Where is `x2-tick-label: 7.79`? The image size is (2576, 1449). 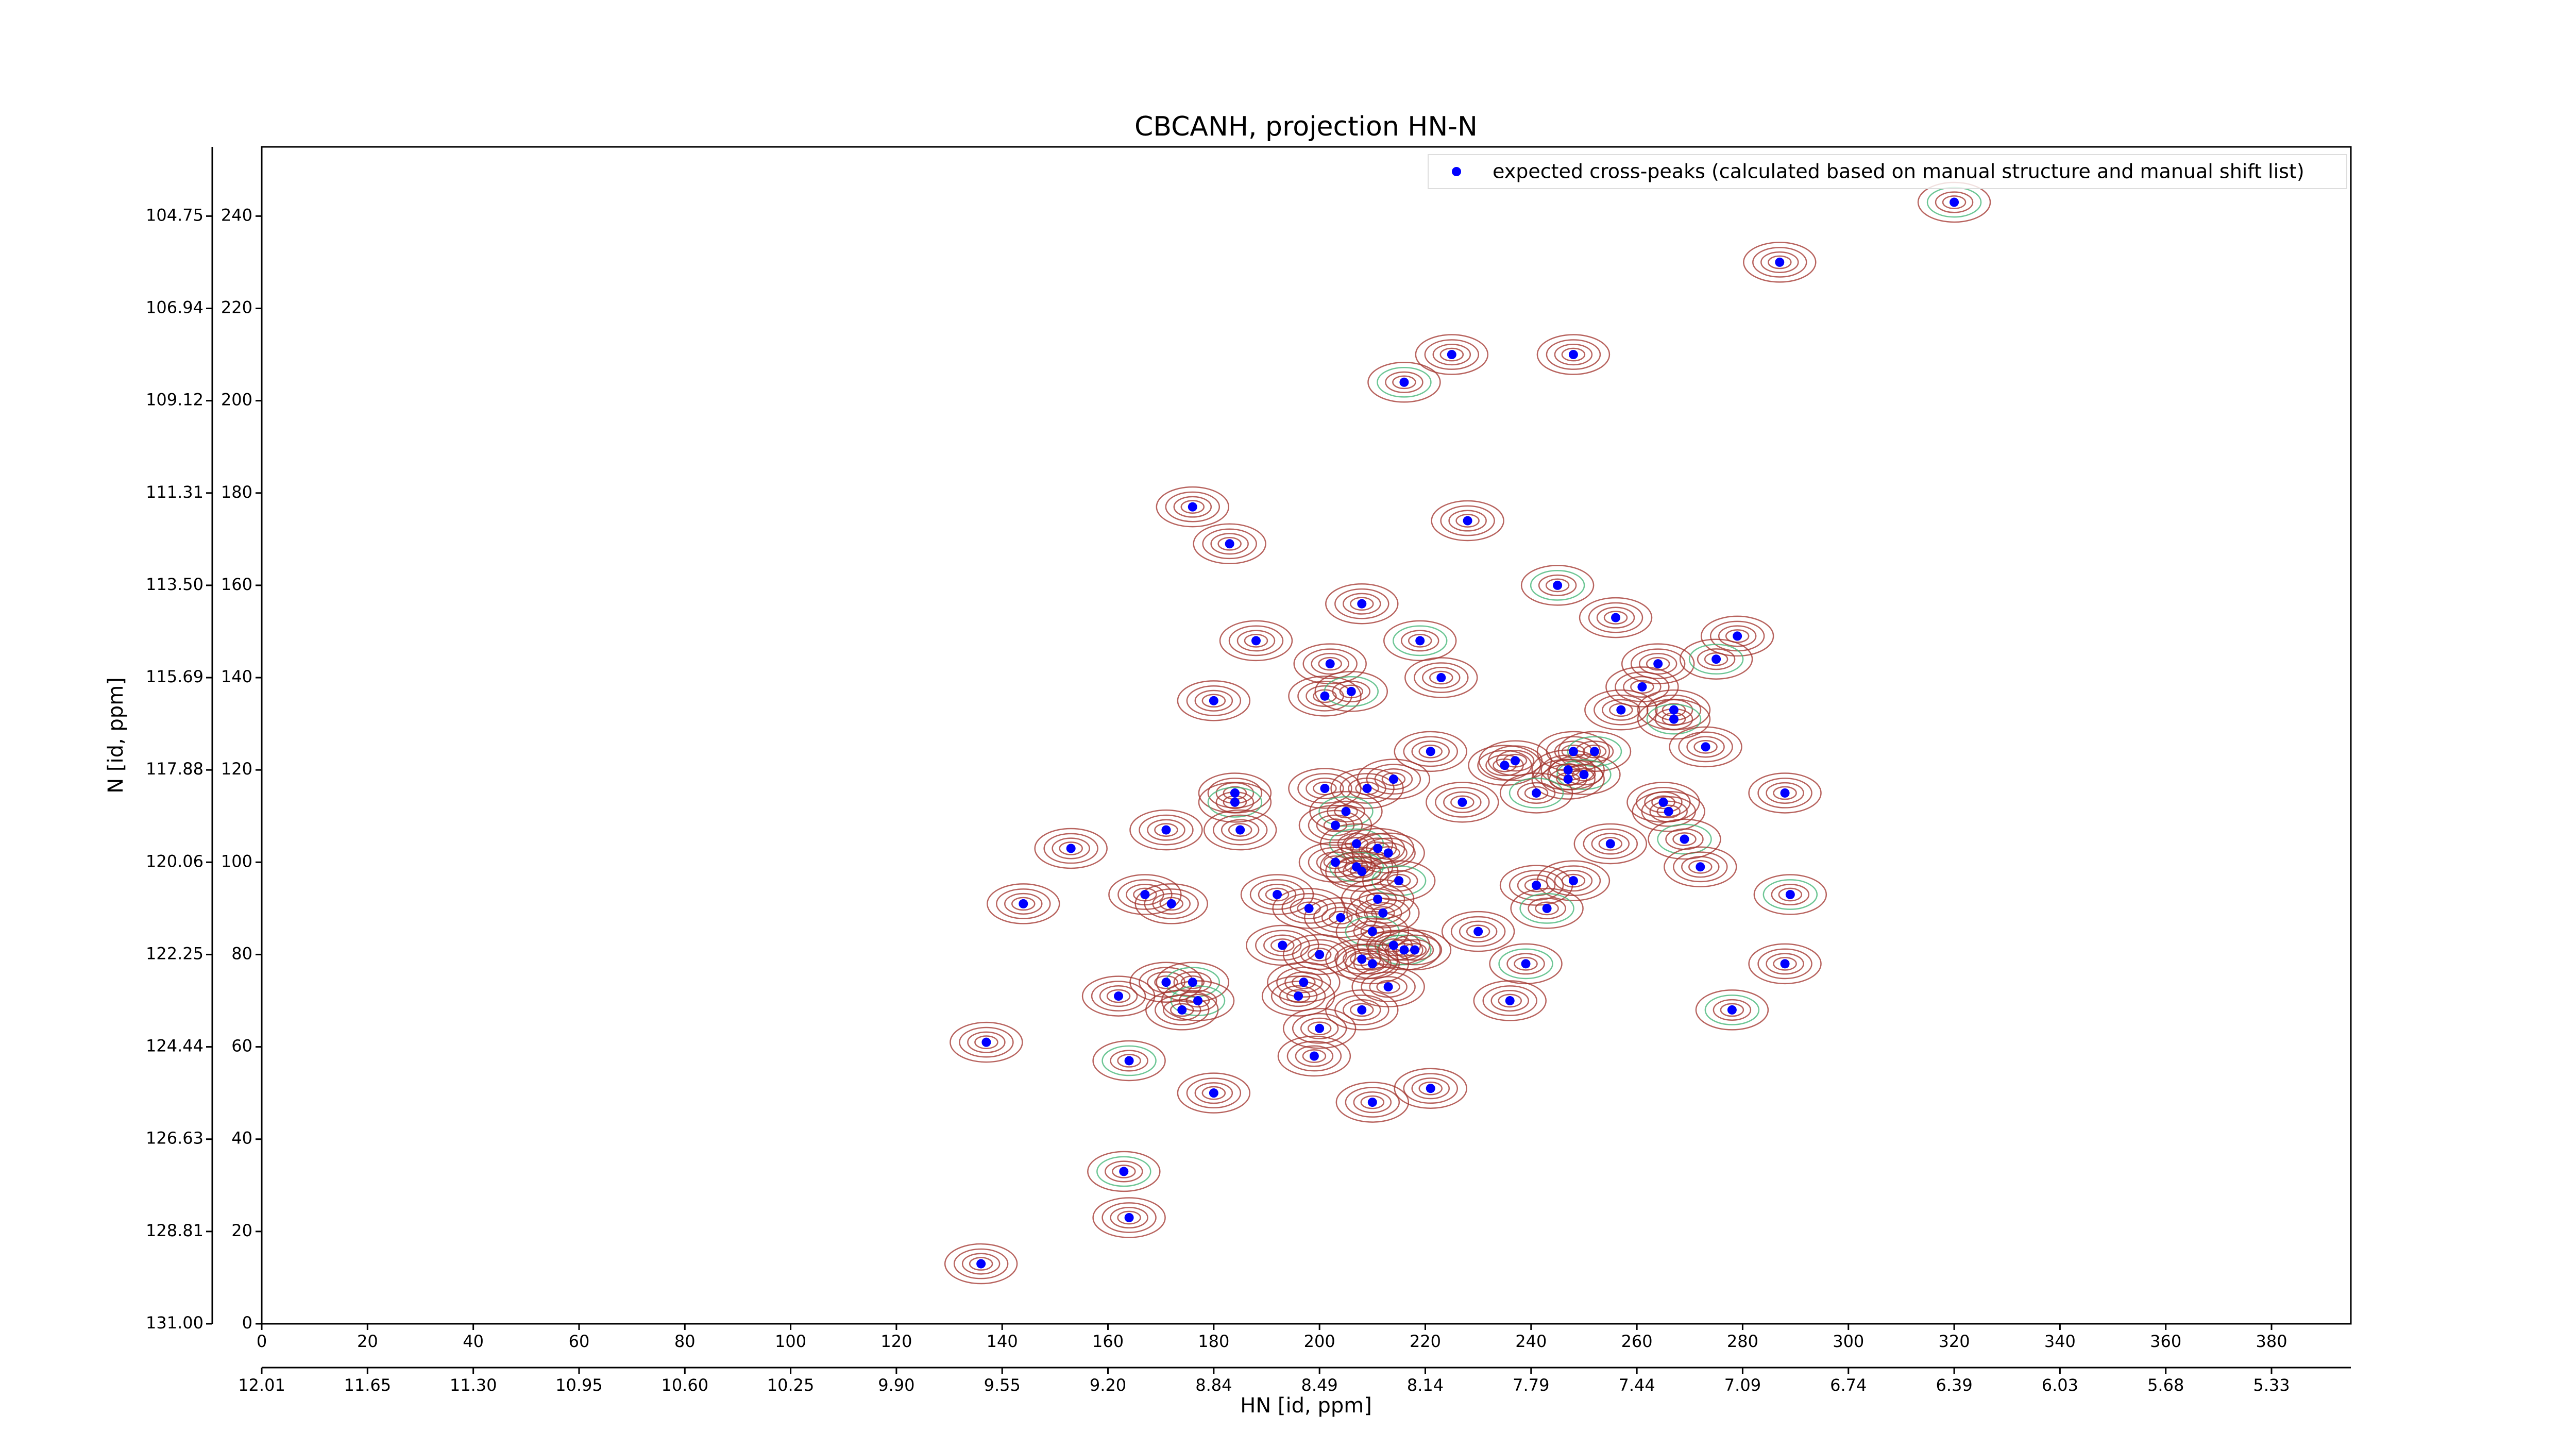
x2-tick-label: 7.79 is located at coordinates (1531, 1385).